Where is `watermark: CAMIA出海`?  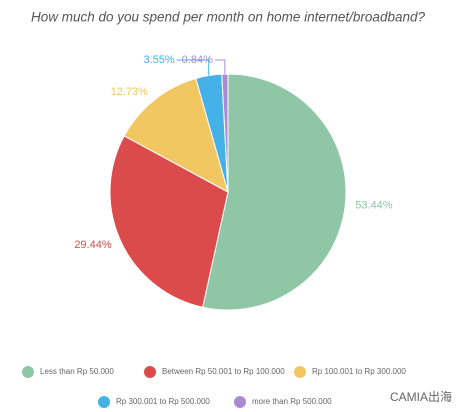
watermark: CAMIA出海 is located at coordinates (421, 396).